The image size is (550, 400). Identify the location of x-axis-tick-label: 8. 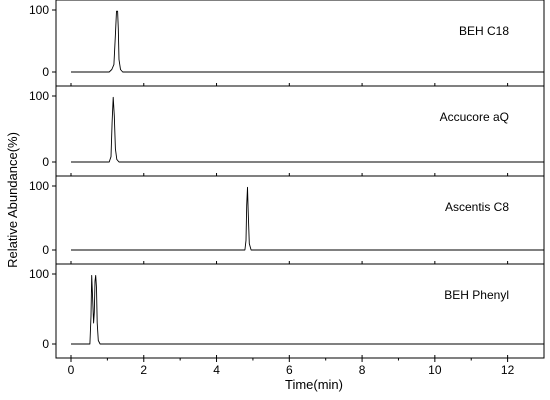
(362, 370).